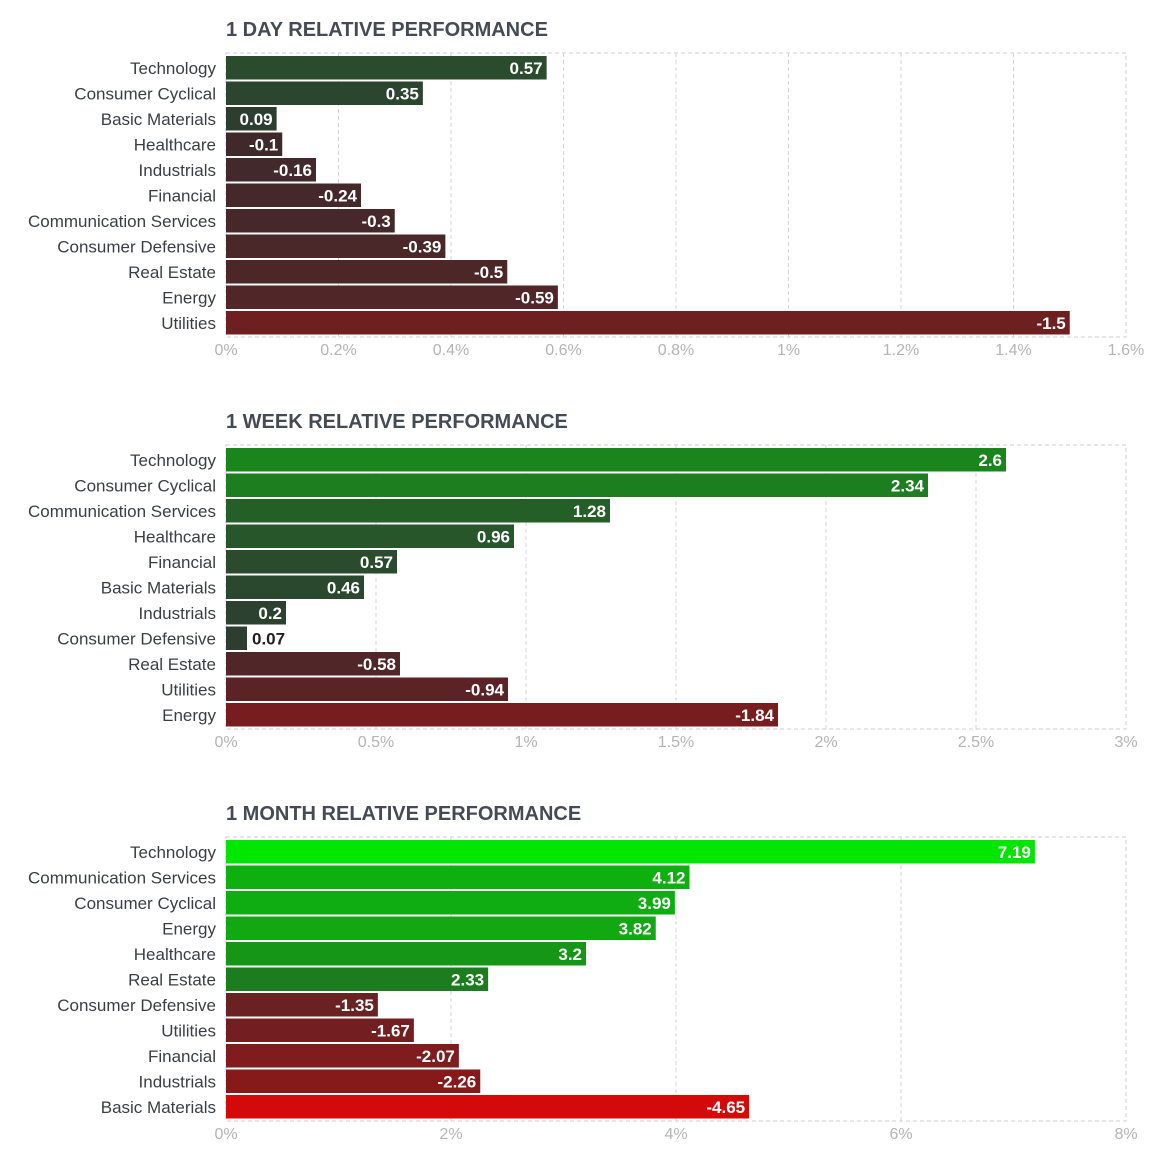 The height and width of the screenshot is (1155, 1161). I want to click on data-label: 3.82, so click(635, 928).